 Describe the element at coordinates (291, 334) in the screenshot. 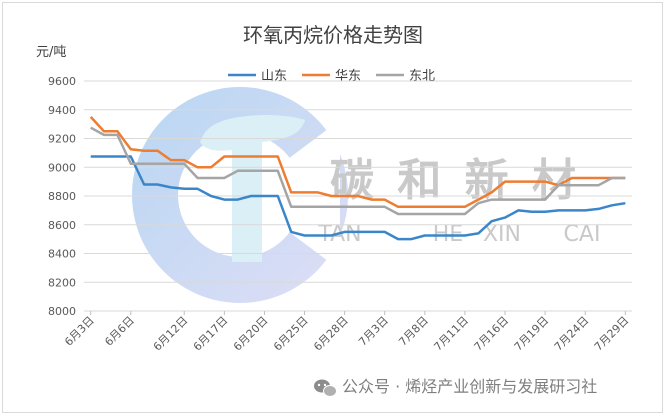

I see `x-tick-label: 6月25日` at that location.